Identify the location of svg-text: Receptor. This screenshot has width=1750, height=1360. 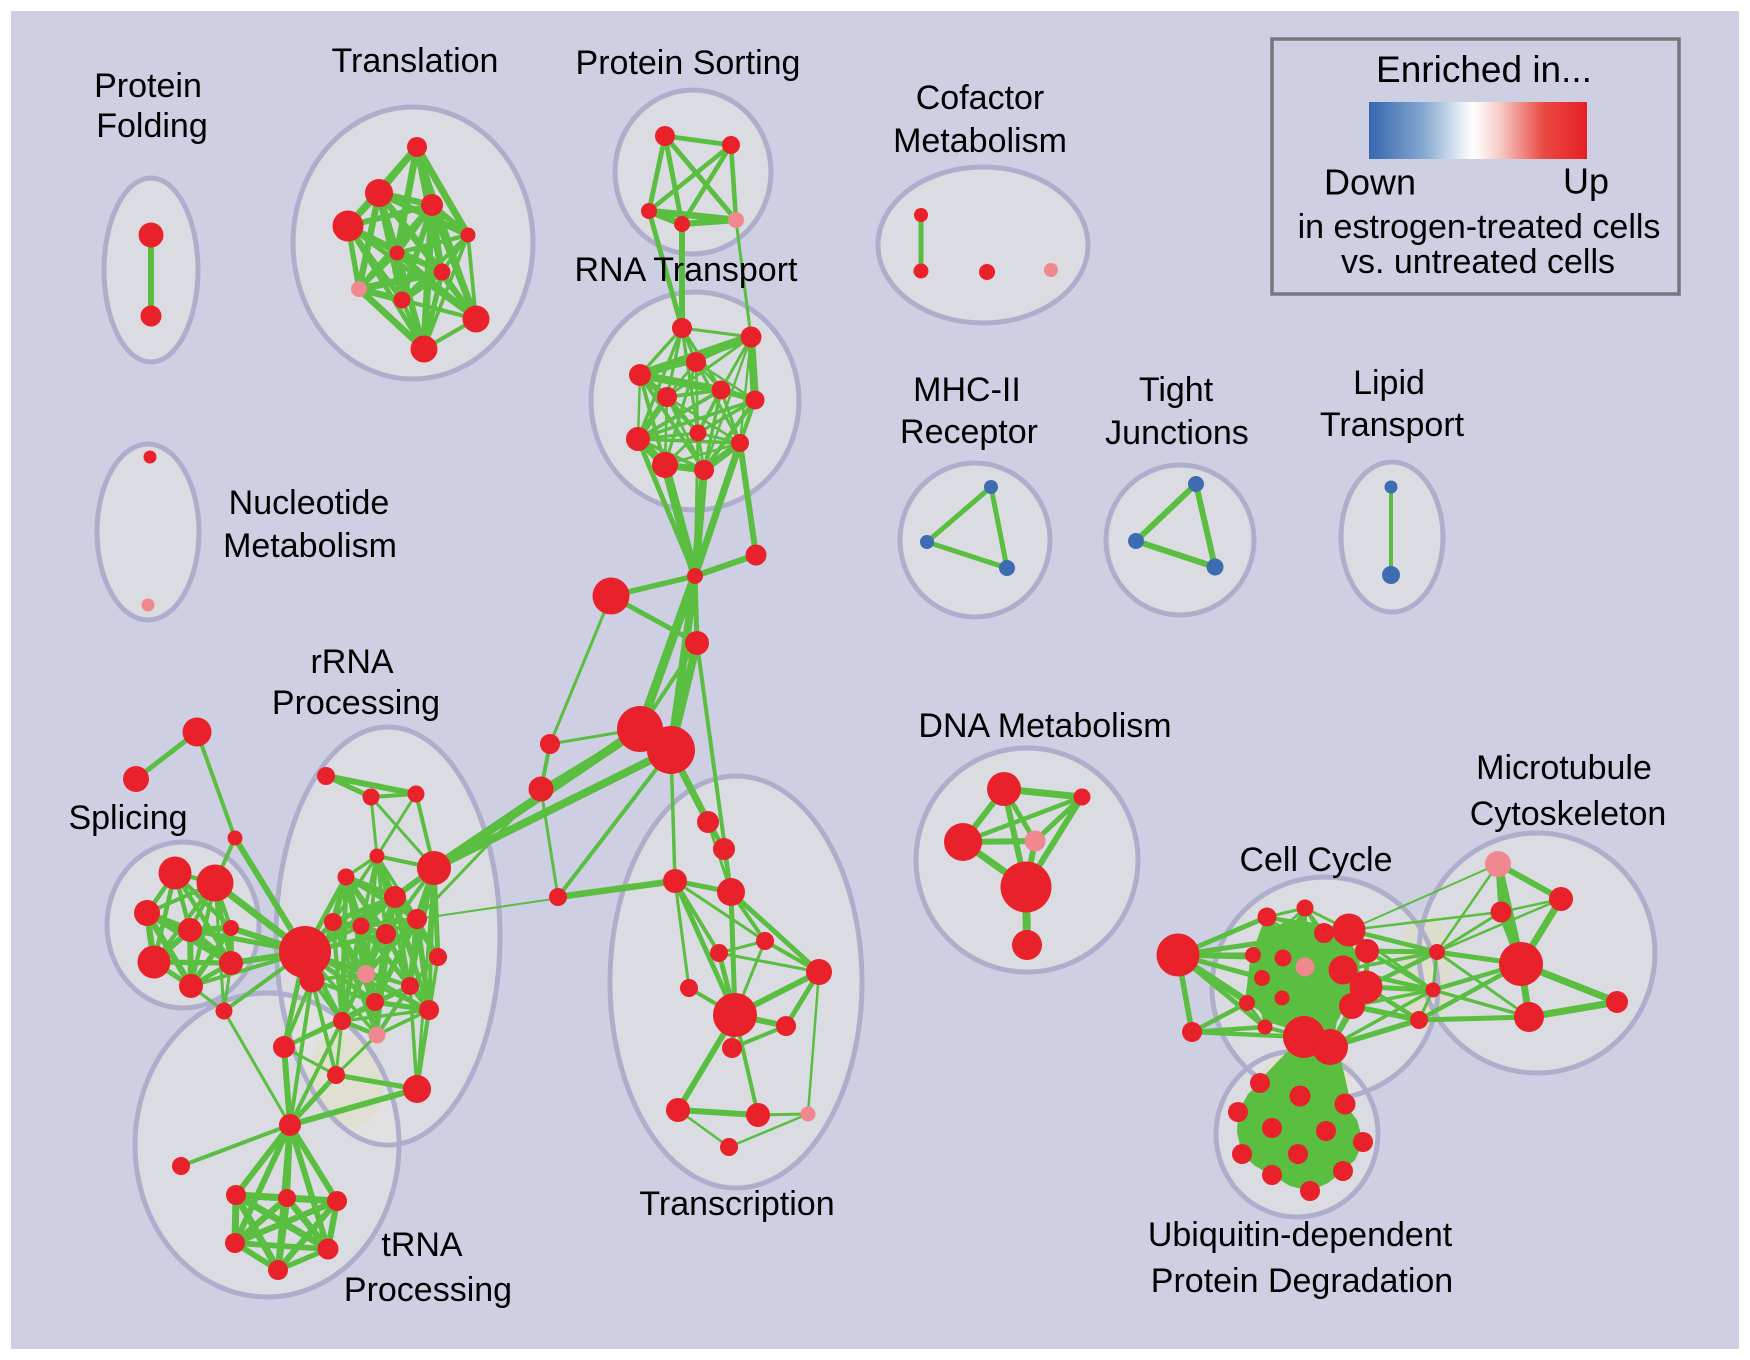
(969, 432).